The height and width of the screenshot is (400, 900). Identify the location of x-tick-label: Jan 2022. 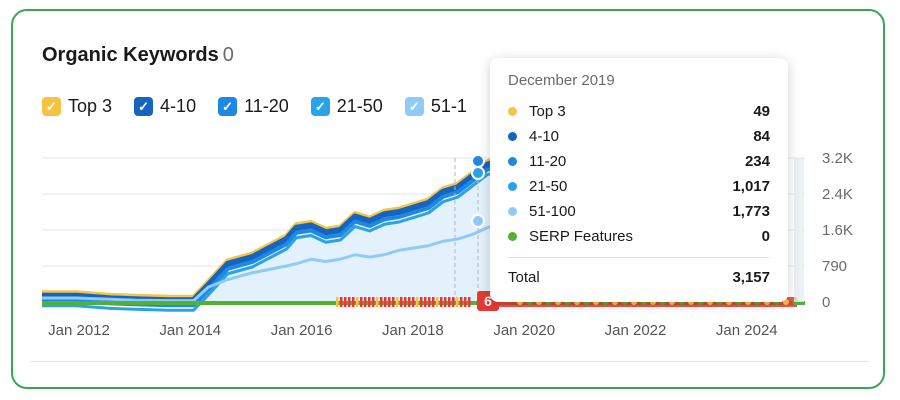
(636, 330).